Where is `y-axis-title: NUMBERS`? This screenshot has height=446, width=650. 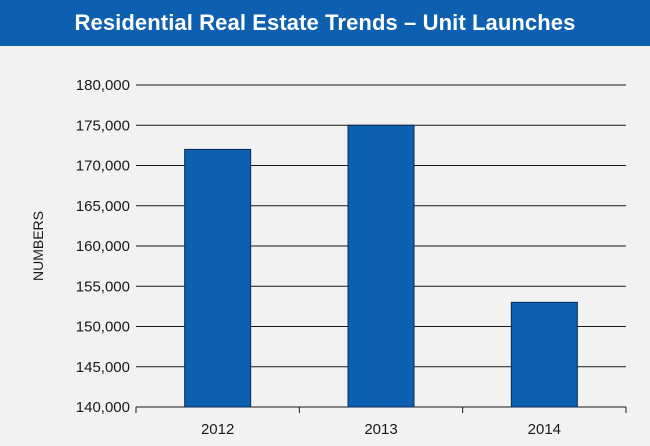 y-axis-title: NUMBERS is located at coordinates (38, 246).